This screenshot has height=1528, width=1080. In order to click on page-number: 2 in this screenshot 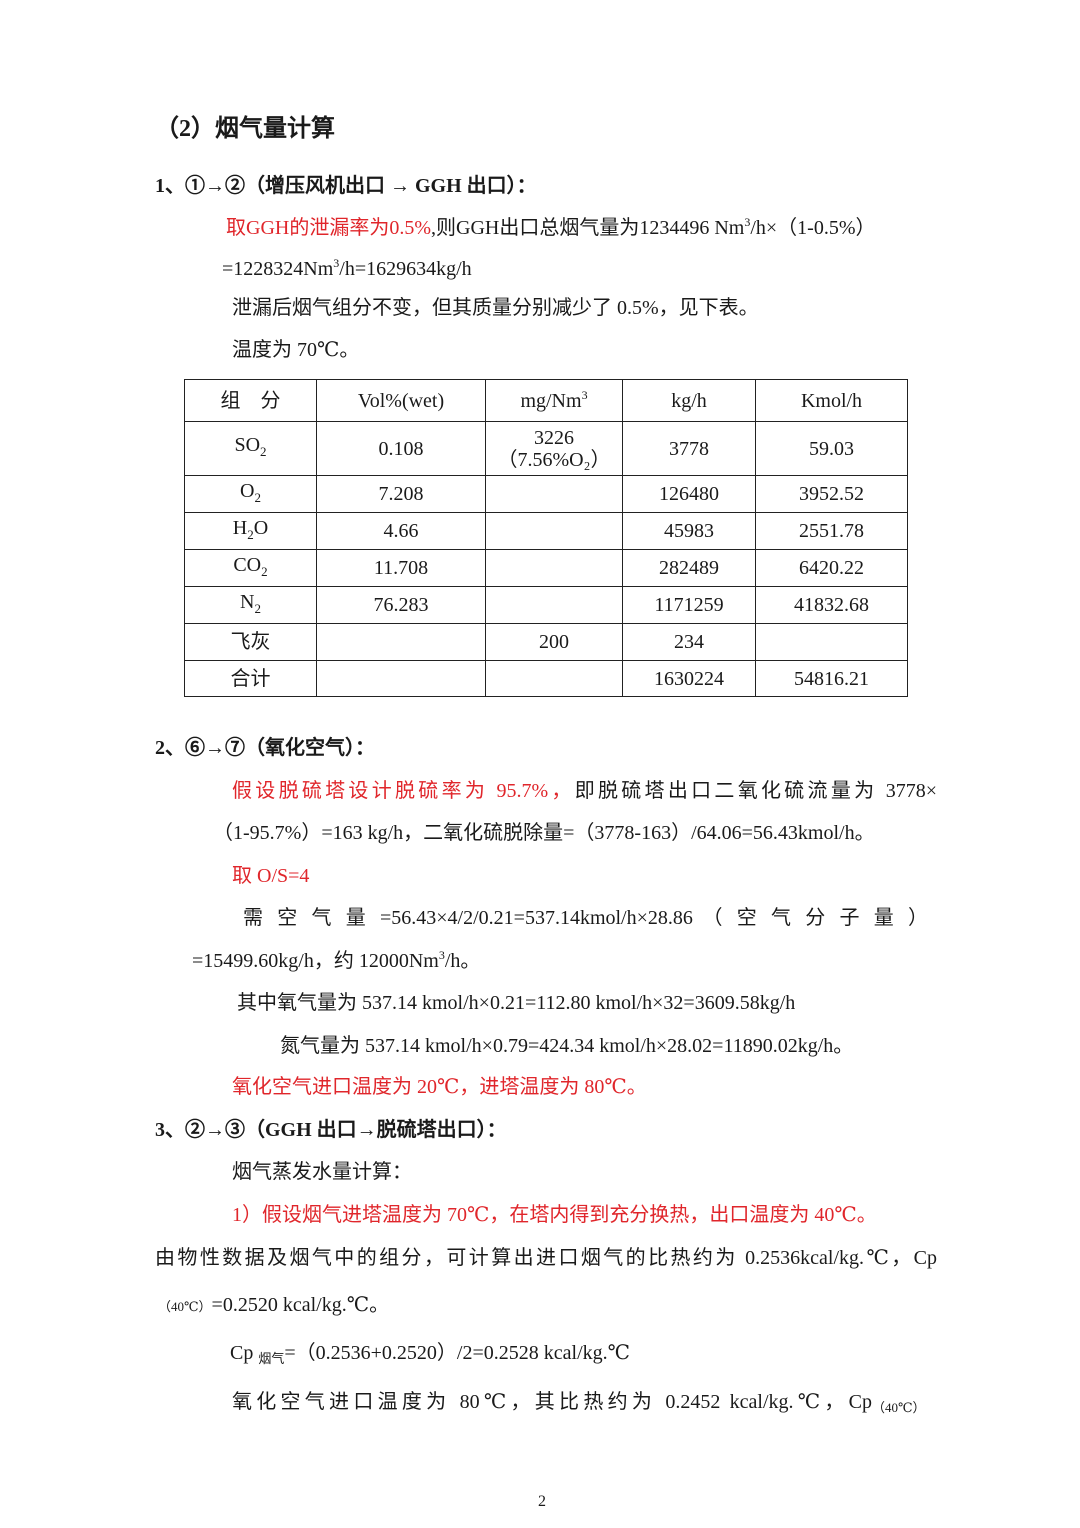, I will do `click(542, 1501)`.